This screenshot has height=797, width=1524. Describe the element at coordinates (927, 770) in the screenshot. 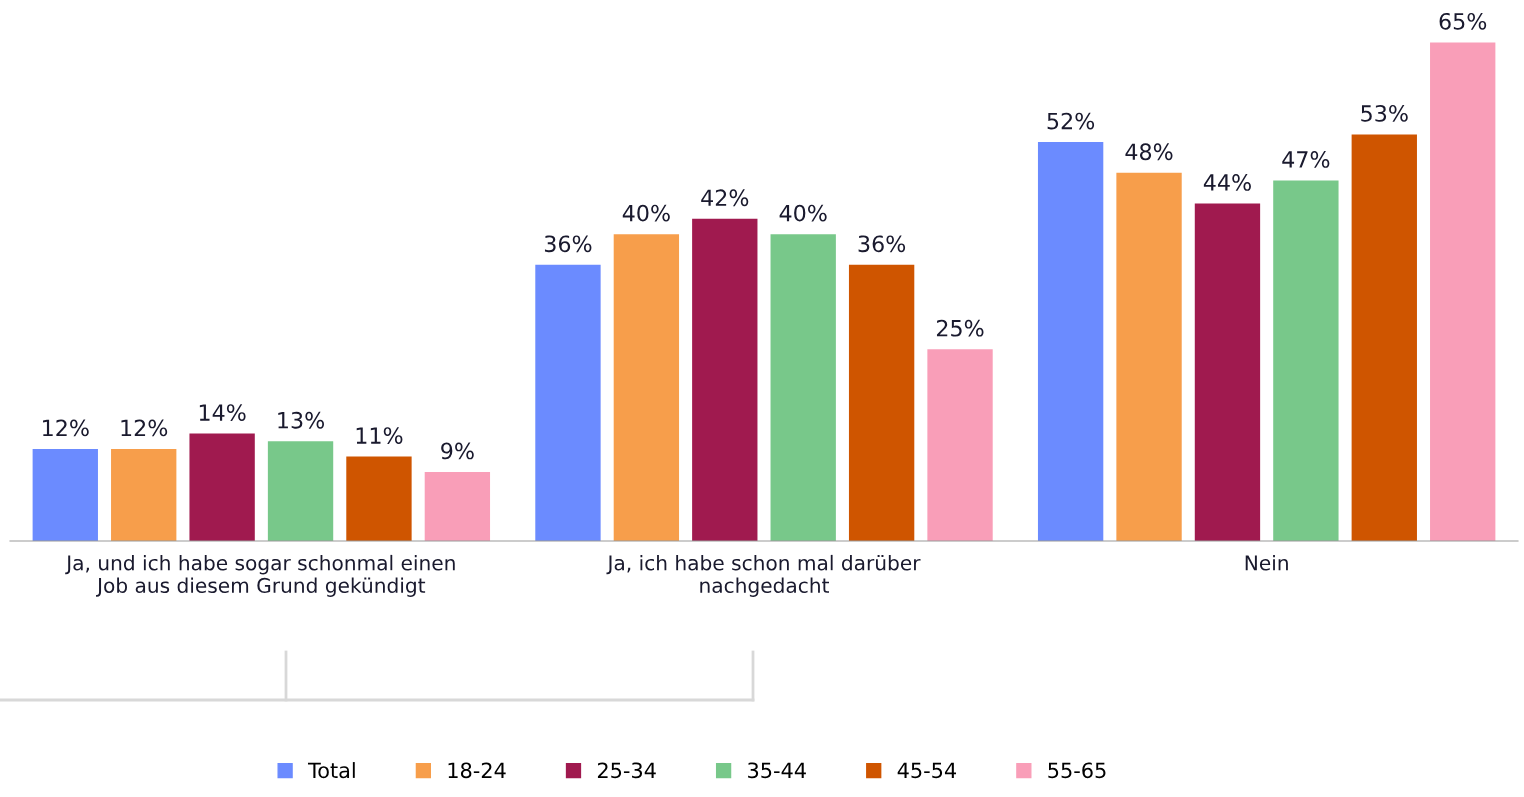

I see `legend-label: 45-54` at that location.